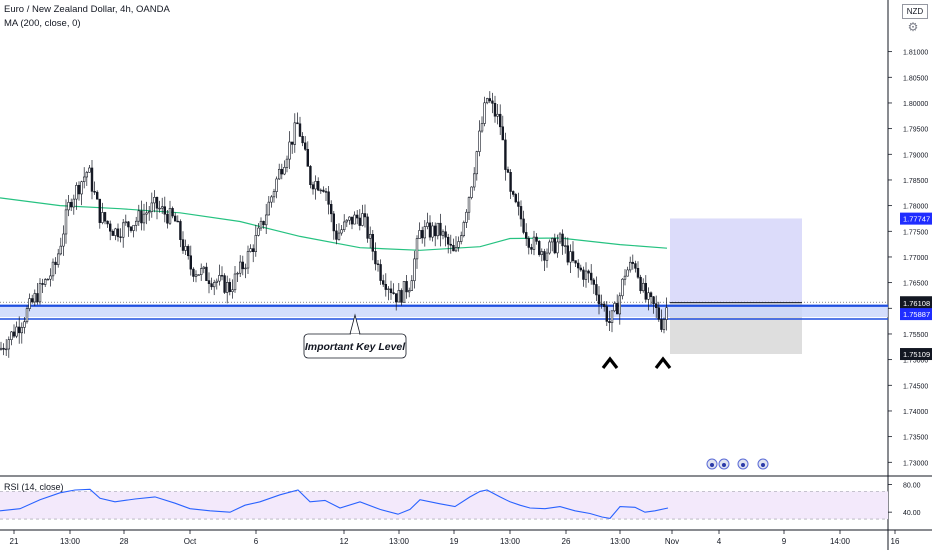 The image size is (932, 550). What do you see at coordinates (566, 541) in the screenshot?
I see `time-tick-label: 26` at bounding box center [566, 541].